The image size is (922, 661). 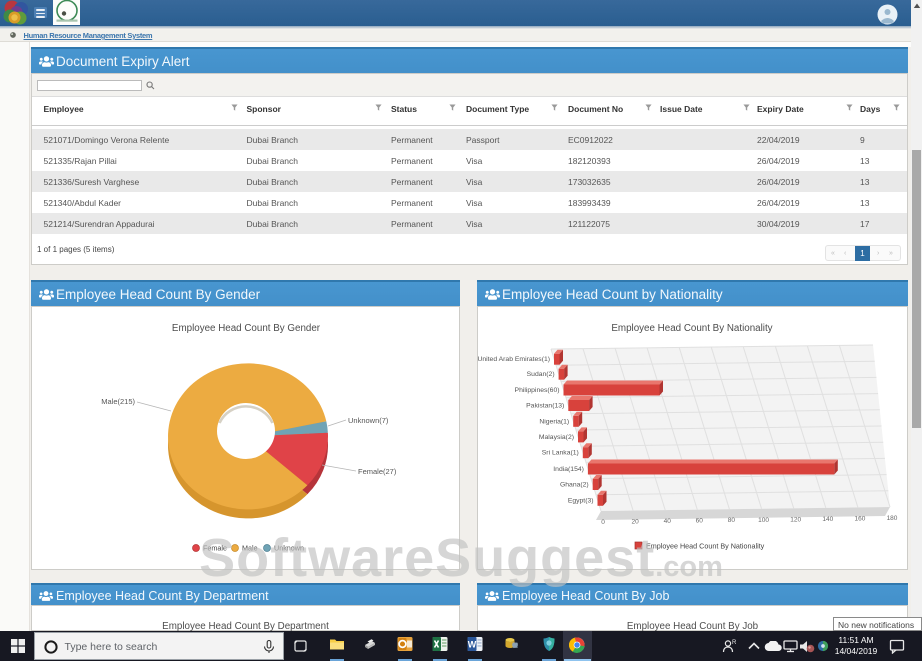 I want to click on svg-text: Unknown(7), so click(x=368, y=420).